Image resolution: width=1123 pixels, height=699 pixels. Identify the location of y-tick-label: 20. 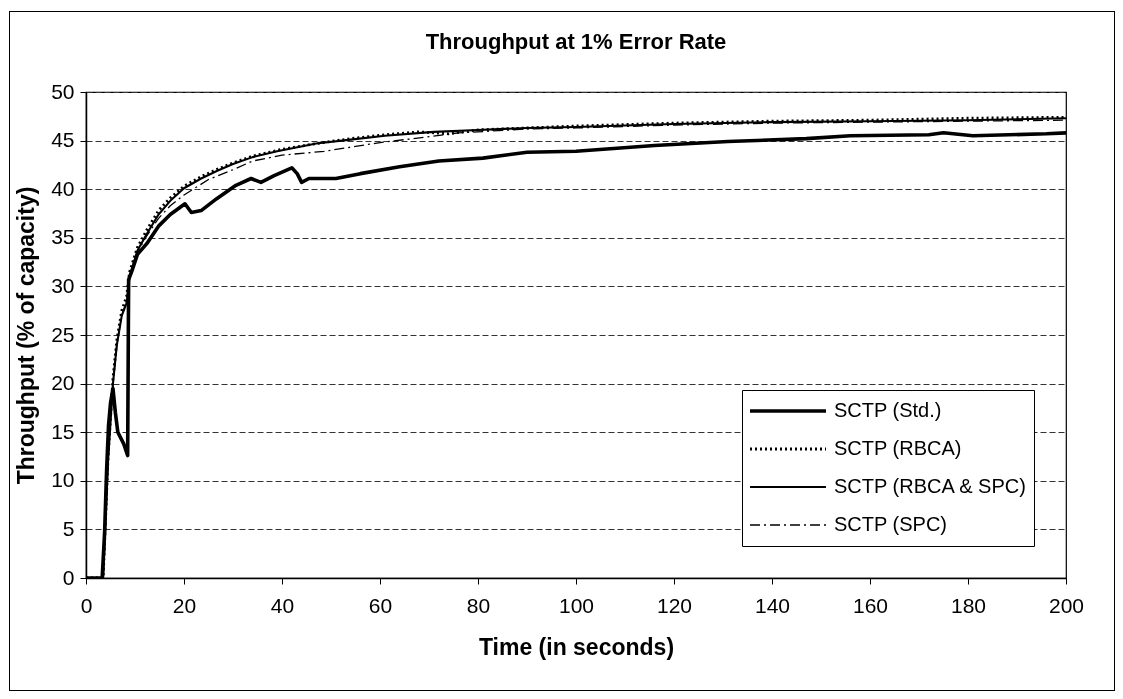
(63, 383).